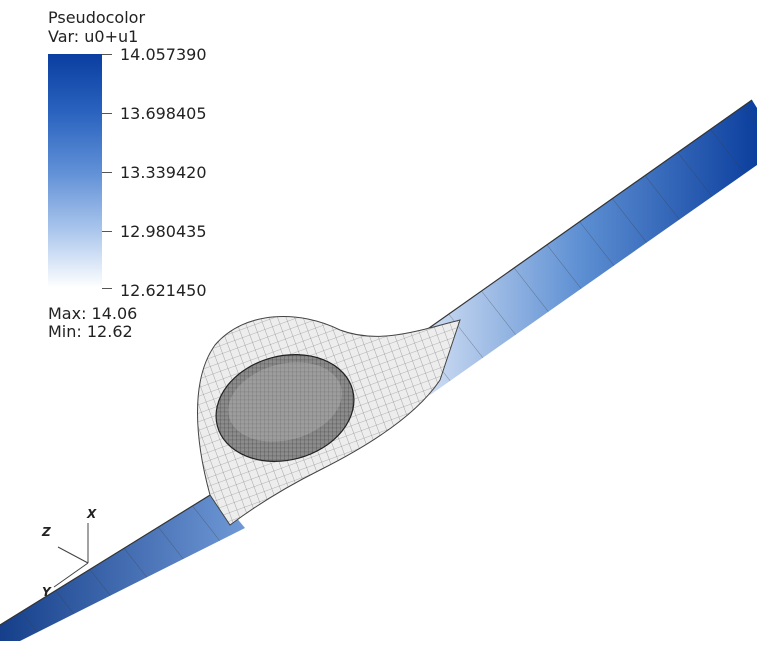 This screenshot has width=757, height=645. I want to click on legend-variable: Var: u0+u1, so click(93, 36).